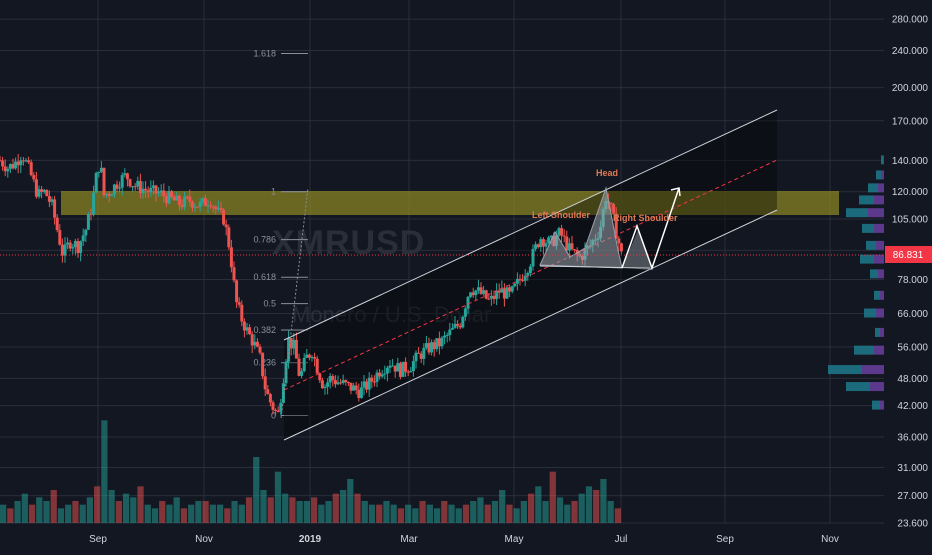 The height and width of the screenshot is (555, 932). Describe the element at coordinates (637, 250) in the screenshot. I see `right-shoulder-projection` at that location.